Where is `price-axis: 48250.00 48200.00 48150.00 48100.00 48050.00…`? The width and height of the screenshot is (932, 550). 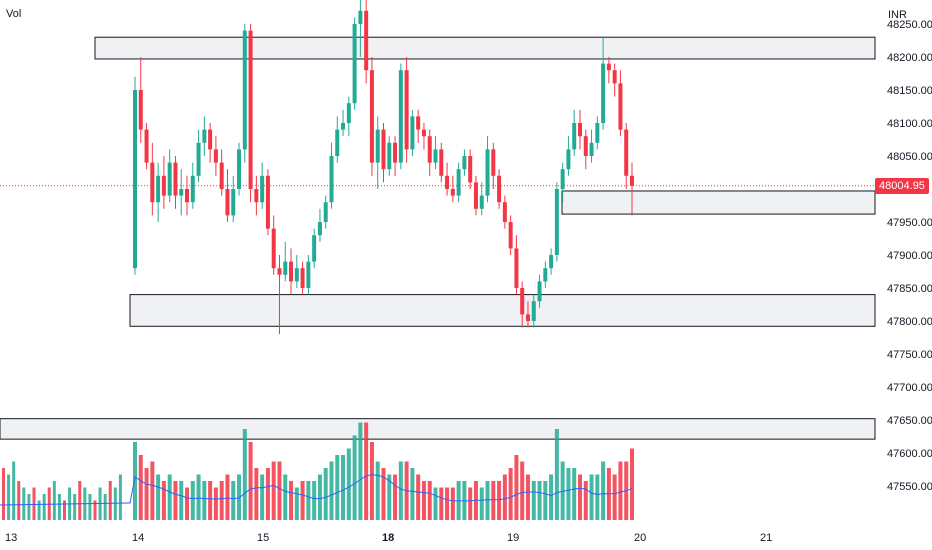 price-axis: 48250.00 48200.00 48150.00 48100.00 48050.00… is located at coordinates (909, 256).